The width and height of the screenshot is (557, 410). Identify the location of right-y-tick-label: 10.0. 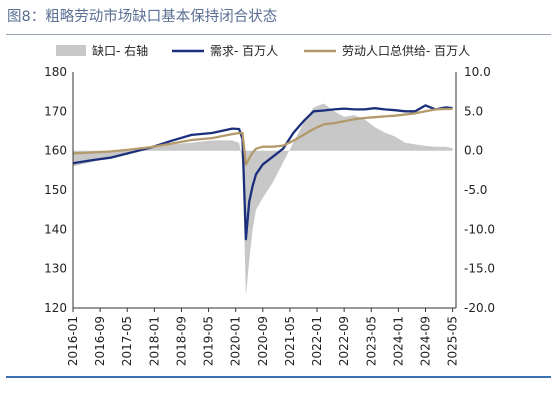
(477, 72).